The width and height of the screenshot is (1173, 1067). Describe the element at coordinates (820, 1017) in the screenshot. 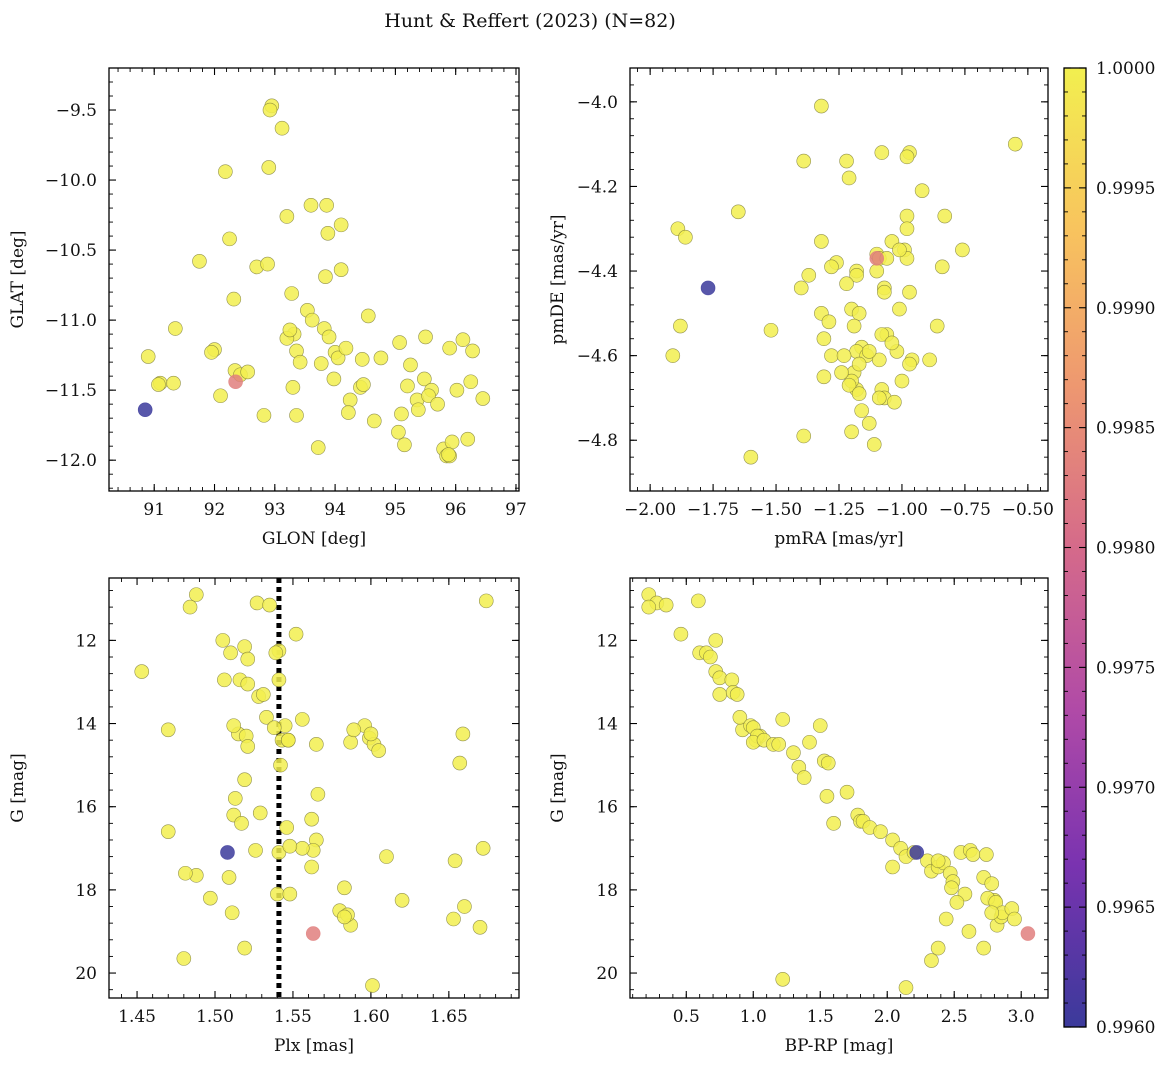

I see `x-tick-label: 1.5` at that location.